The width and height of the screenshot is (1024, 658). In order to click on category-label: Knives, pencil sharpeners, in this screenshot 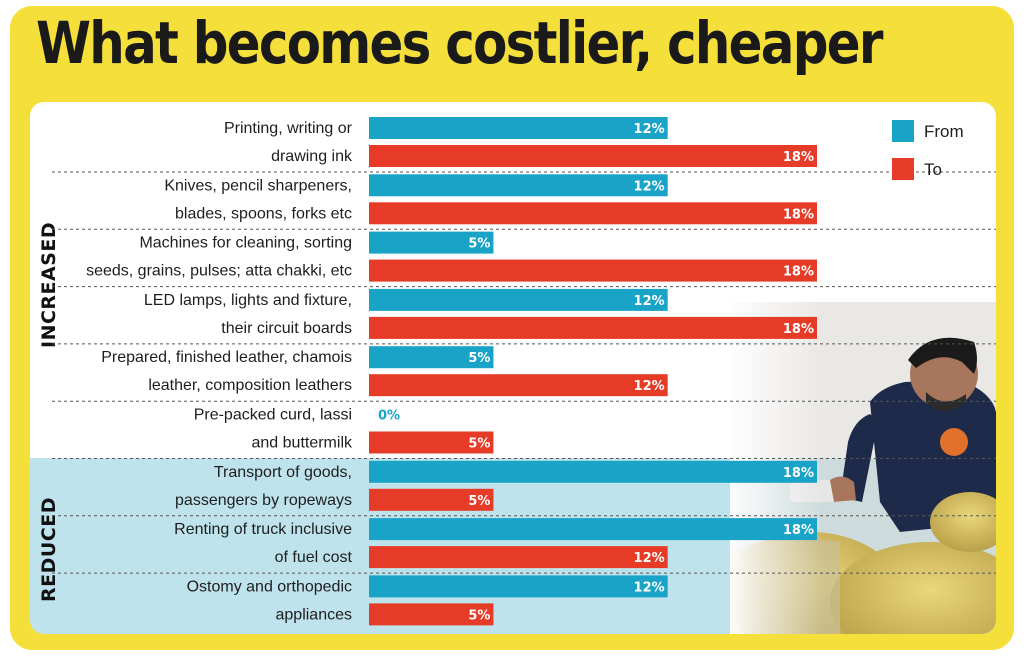, I will do `click(258, 185)`.